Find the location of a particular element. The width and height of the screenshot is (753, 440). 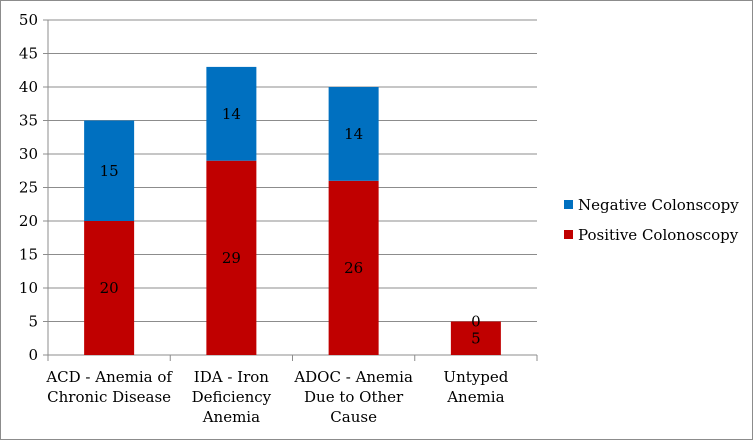

data-label: 5 is located at coordinates (476, 338).